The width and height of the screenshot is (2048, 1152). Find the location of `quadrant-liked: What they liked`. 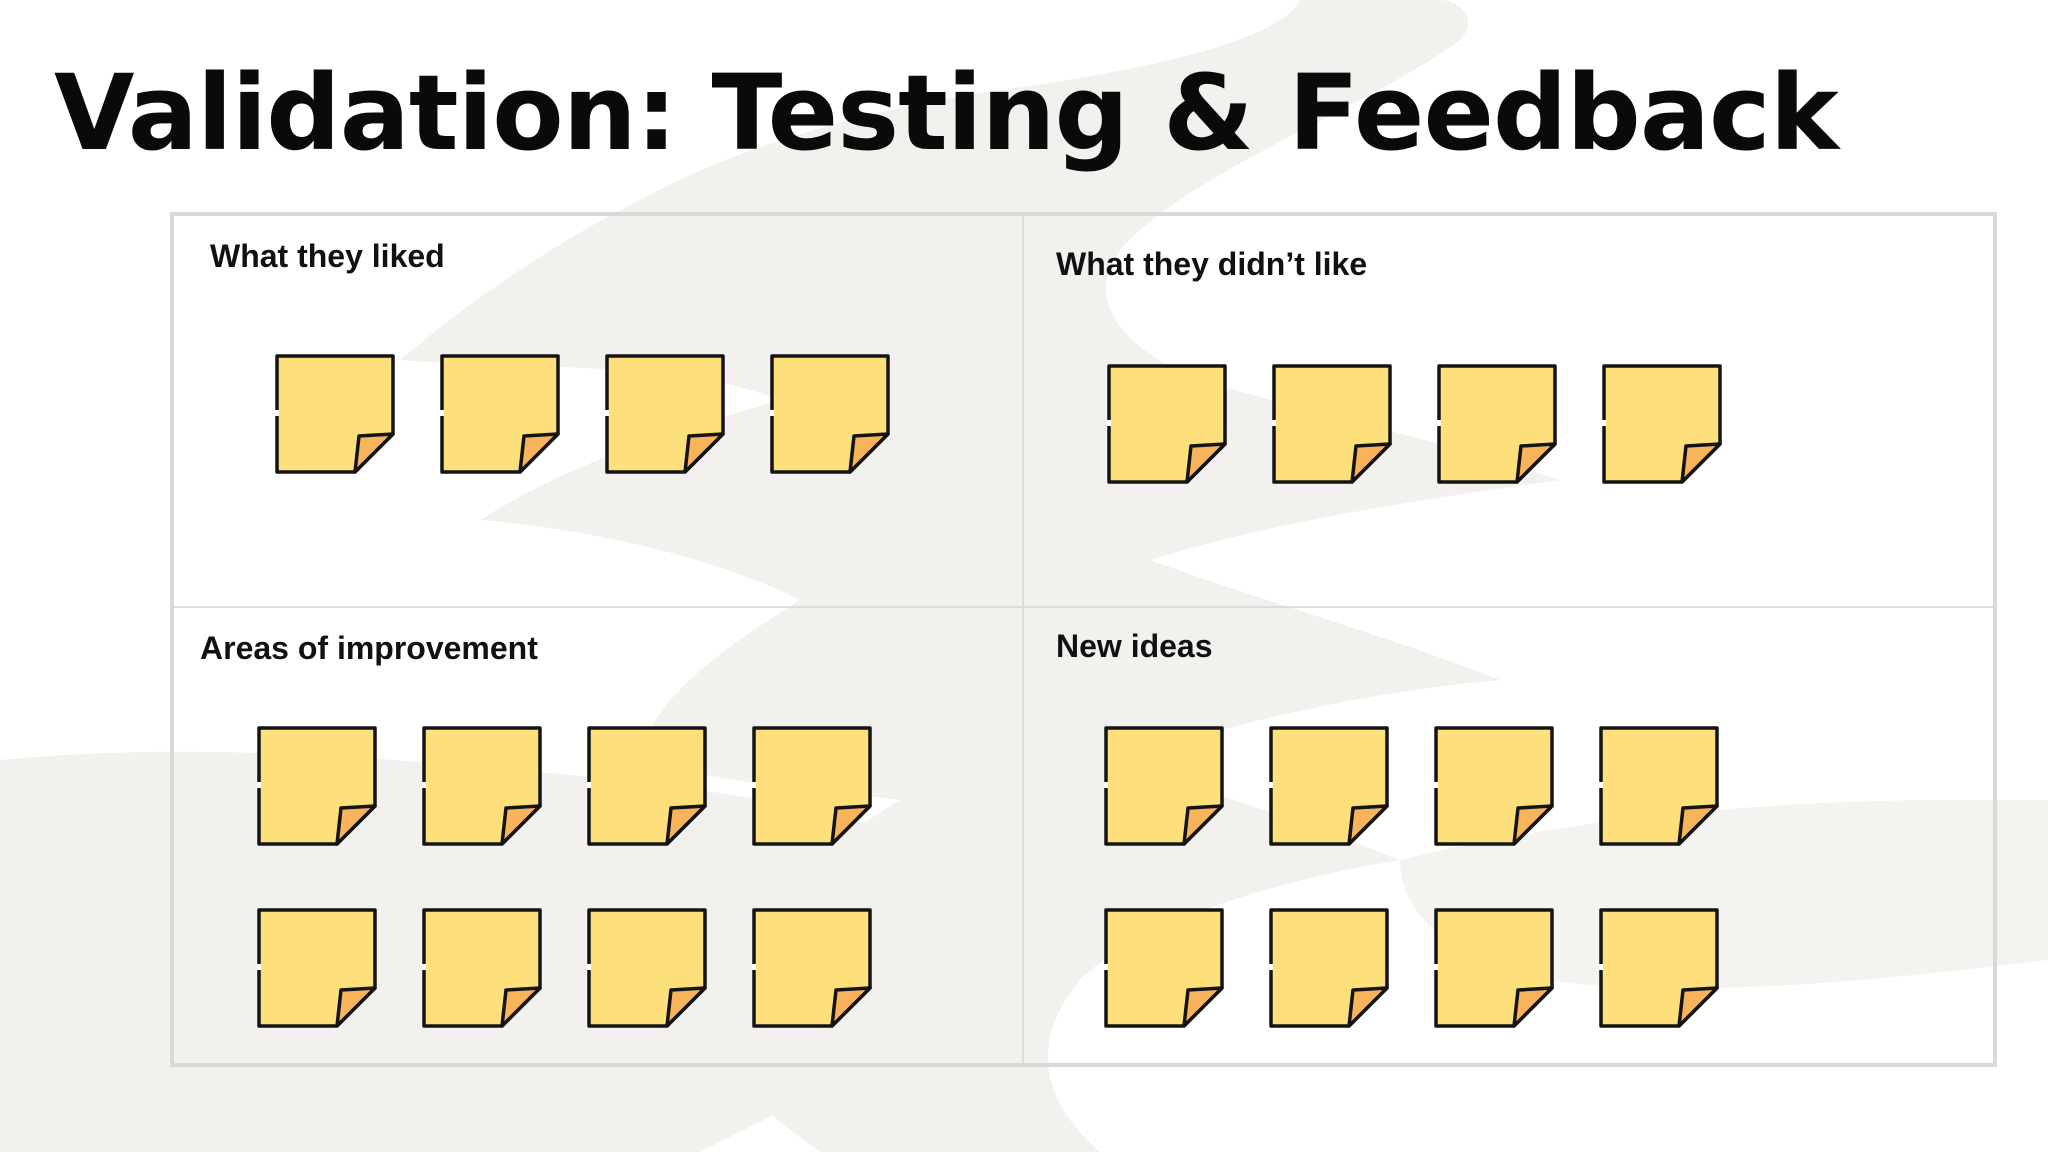

quadrant-liked: What they liked is located at coordinates (599, 412).